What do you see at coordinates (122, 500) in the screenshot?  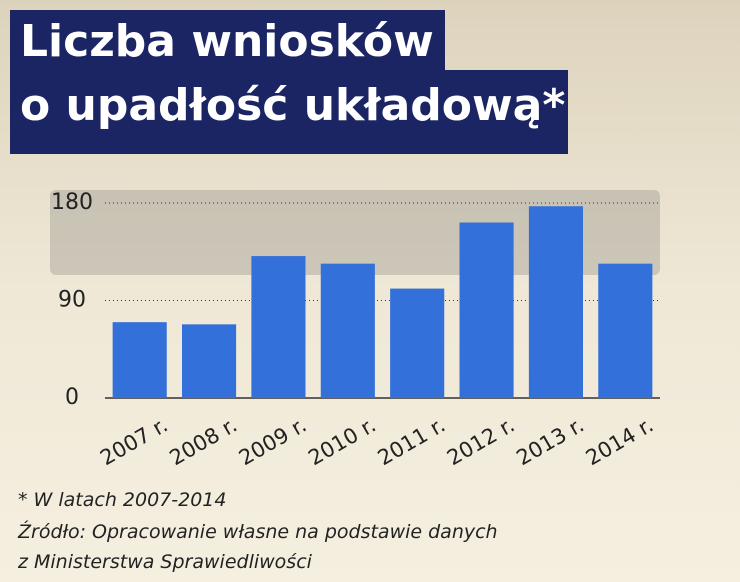 I see `footnote: * W latach 2007-2014` at bounding box center [122, 500].